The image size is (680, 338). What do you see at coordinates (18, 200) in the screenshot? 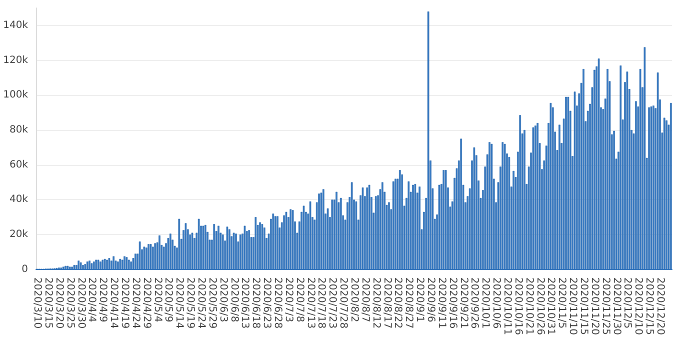
I see `y-tick-label: 40k` at bounding box center [18, 200].